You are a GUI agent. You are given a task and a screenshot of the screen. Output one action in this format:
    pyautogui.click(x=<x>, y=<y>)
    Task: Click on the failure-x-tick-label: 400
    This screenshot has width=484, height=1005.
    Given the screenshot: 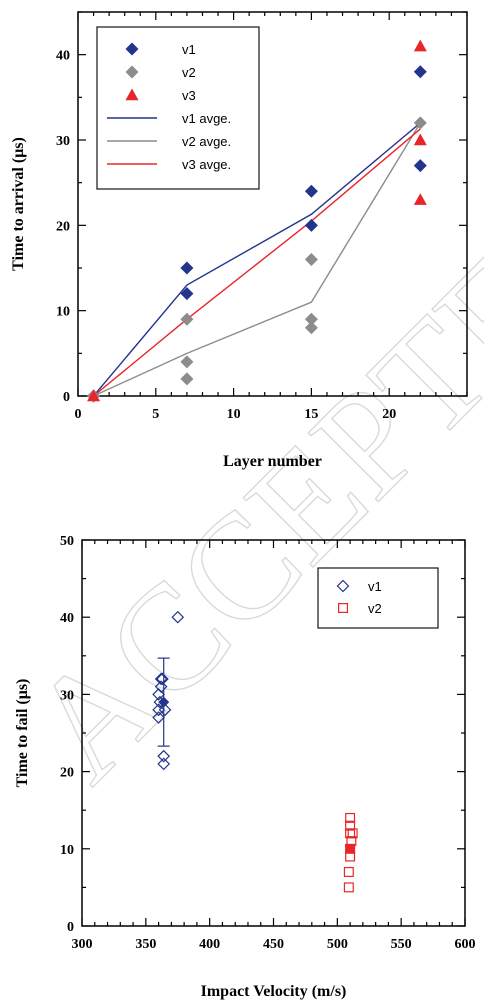 What is the action you would take?
    pyautogui.click(x=209, y=944)
    